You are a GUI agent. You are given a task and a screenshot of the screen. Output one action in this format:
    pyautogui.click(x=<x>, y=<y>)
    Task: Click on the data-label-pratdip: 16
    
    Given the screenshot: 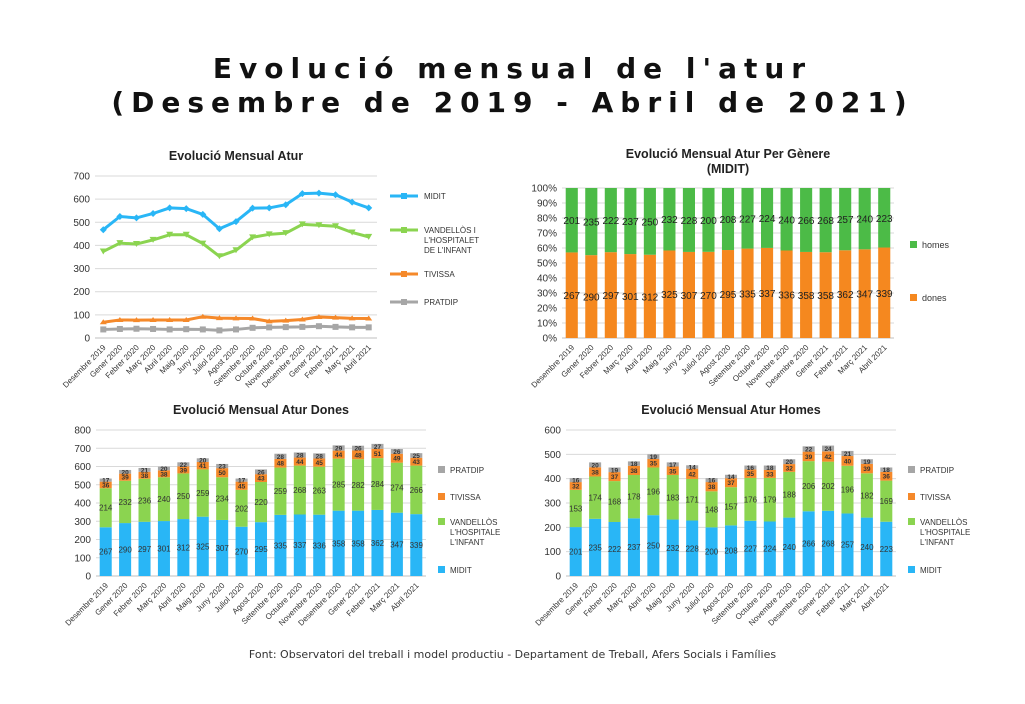 What is the action you would take?
    pyautogui.click(x=712, y=481)
    